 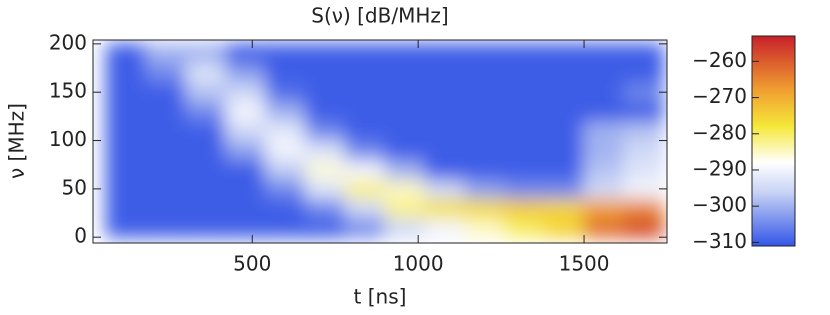 What do you see at coordinates (68, 91) in the screenshot?
I see `y-tick-label: 150` at bounding box center [68, 91].